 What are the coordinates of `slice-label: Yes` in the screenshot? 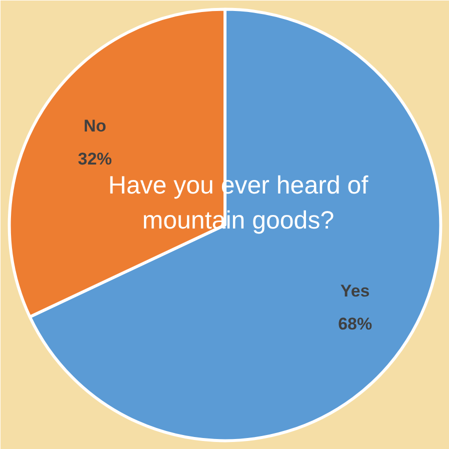 It's located at (355, 291).